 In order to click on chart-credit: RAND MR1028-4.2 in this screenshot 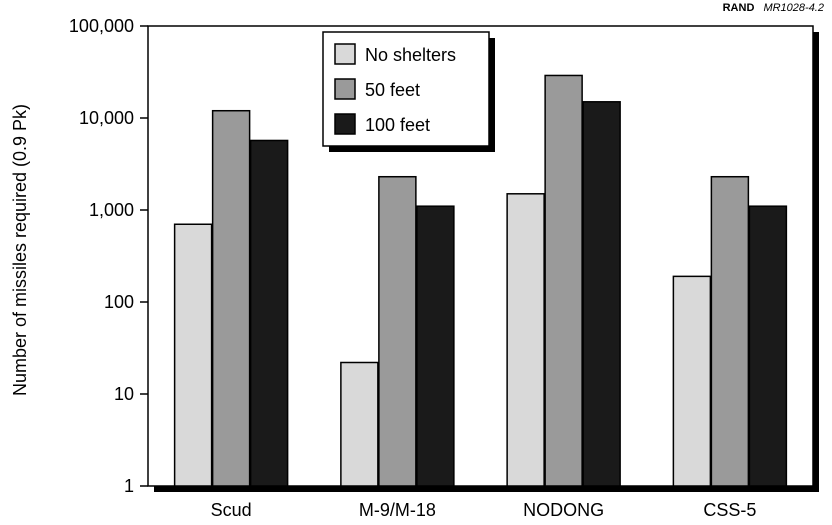, I will do `click(773, 8)`.